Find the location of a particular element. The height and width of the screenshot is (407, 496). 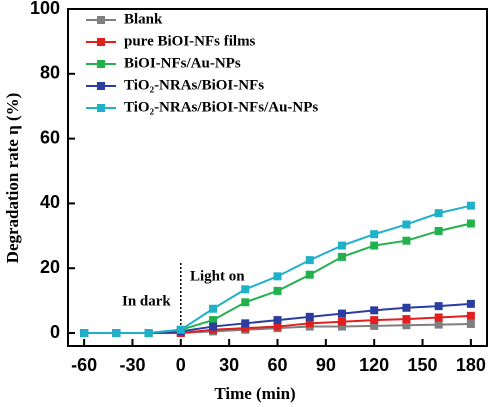

x-tick-label: 180 is located at coordinates (471, 365).